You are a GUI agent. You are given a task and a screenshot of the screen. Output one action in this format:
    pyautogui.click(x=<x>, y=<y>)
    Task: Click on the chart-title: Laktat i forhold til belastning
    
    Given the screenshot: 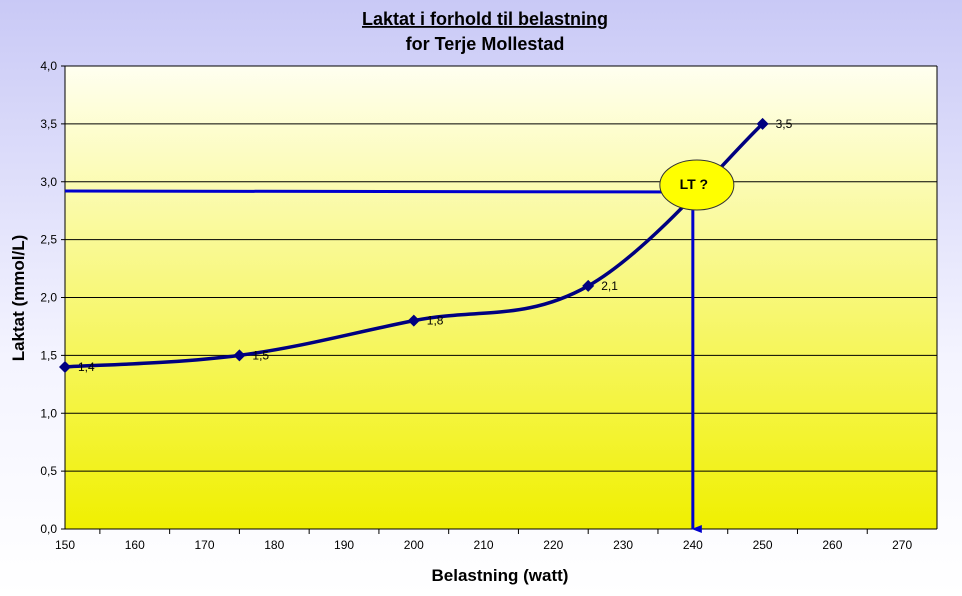 What is the action you would take?
    pyautogui.click(x=485, y=19)
    